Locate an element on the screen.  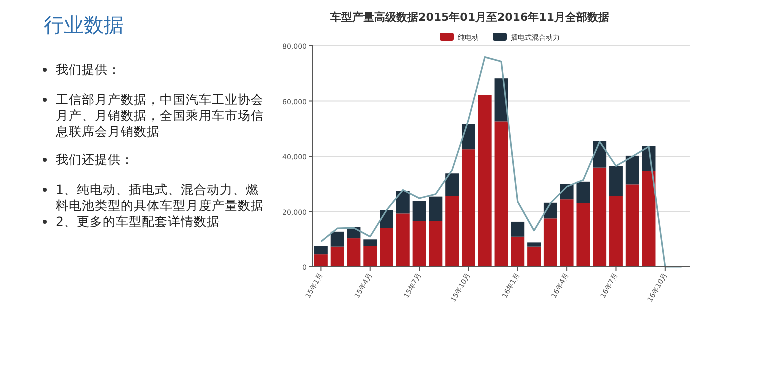
text: 我们提供： is located at coordinates (88, 69).